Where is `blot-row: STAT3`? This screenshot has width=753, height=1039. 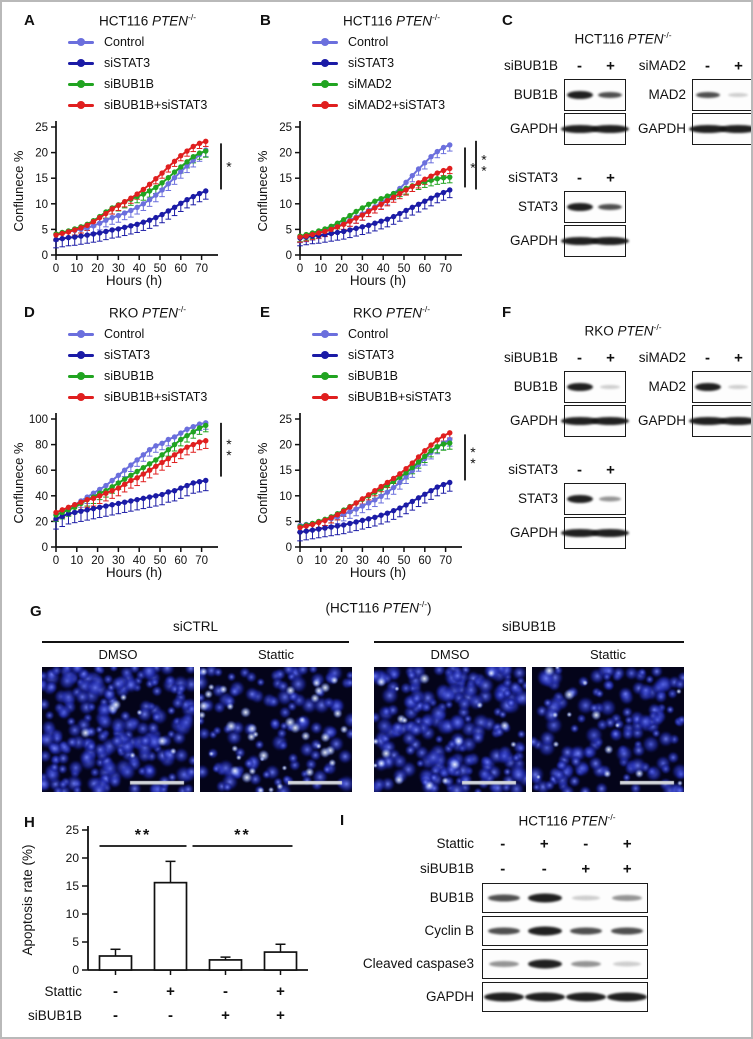
blot-row: STAT3 is located at coordinates (560, 206).